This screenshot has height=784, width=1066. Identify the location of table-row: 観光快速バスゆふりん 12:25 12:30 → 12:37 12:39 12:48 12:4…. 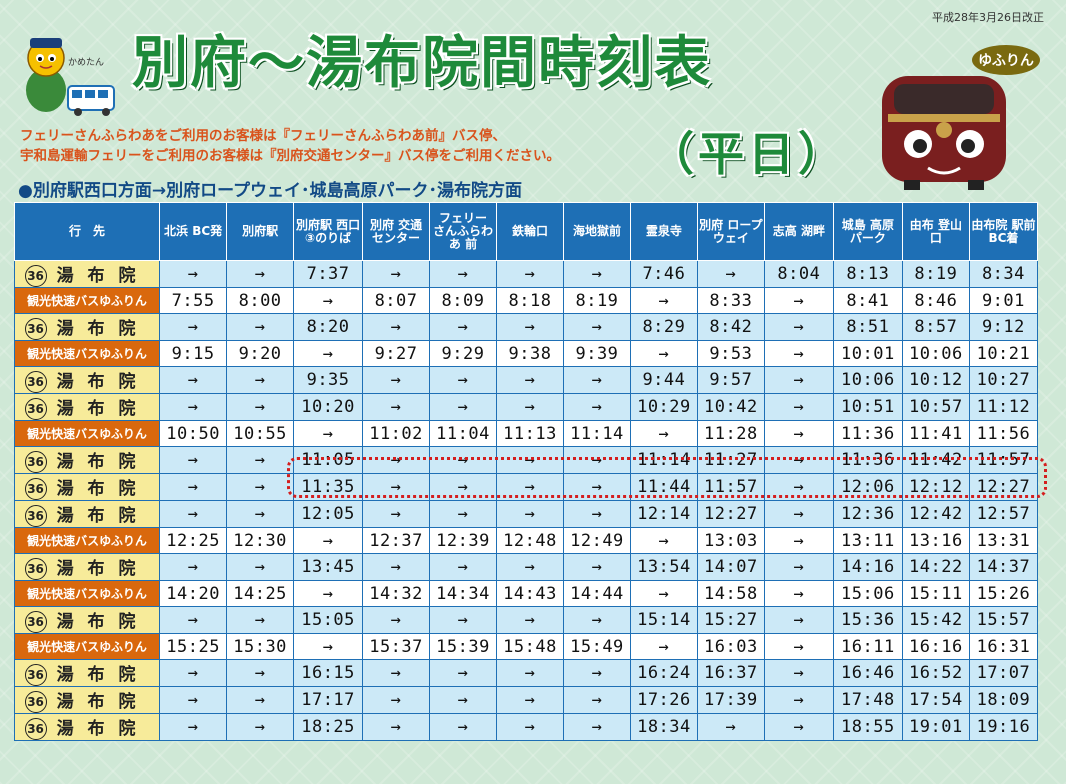
(526, 540).